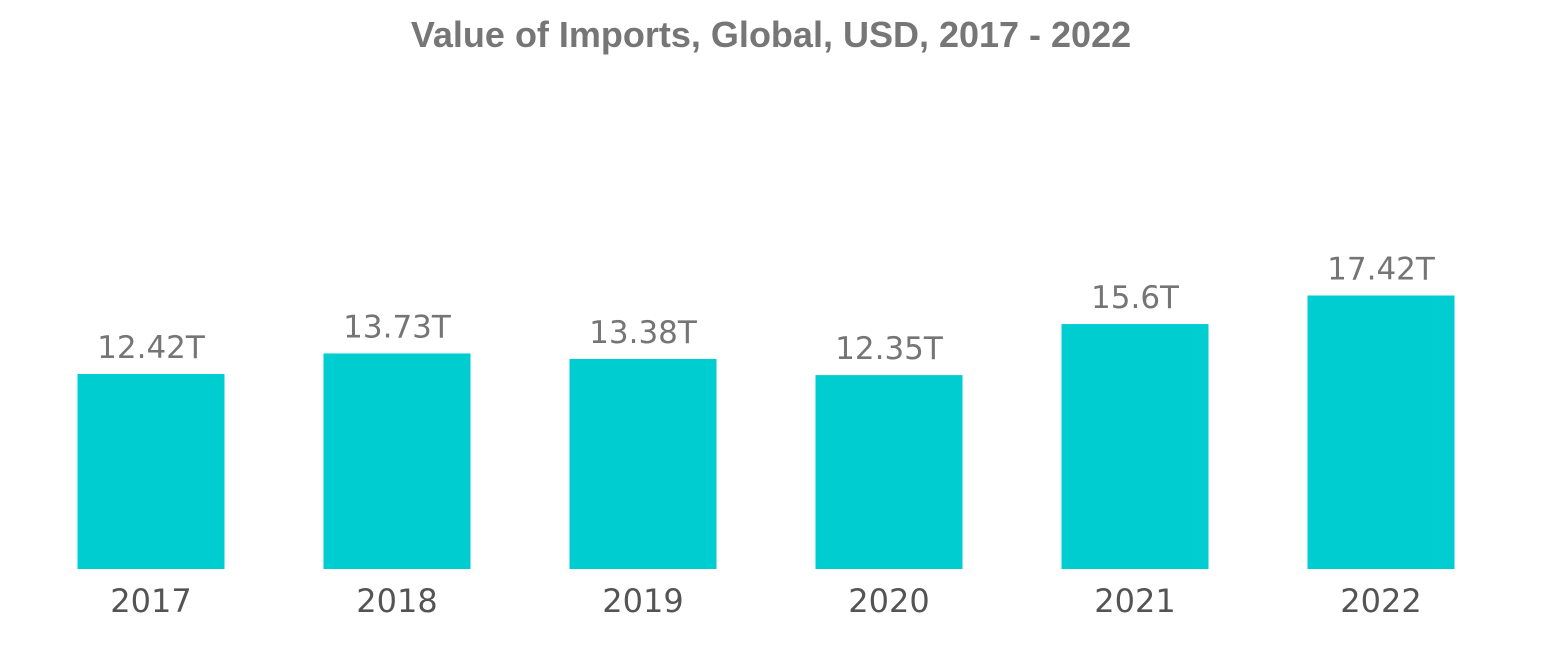  I want to click on x-tick-label-2018: 2018, so click(396, 601).